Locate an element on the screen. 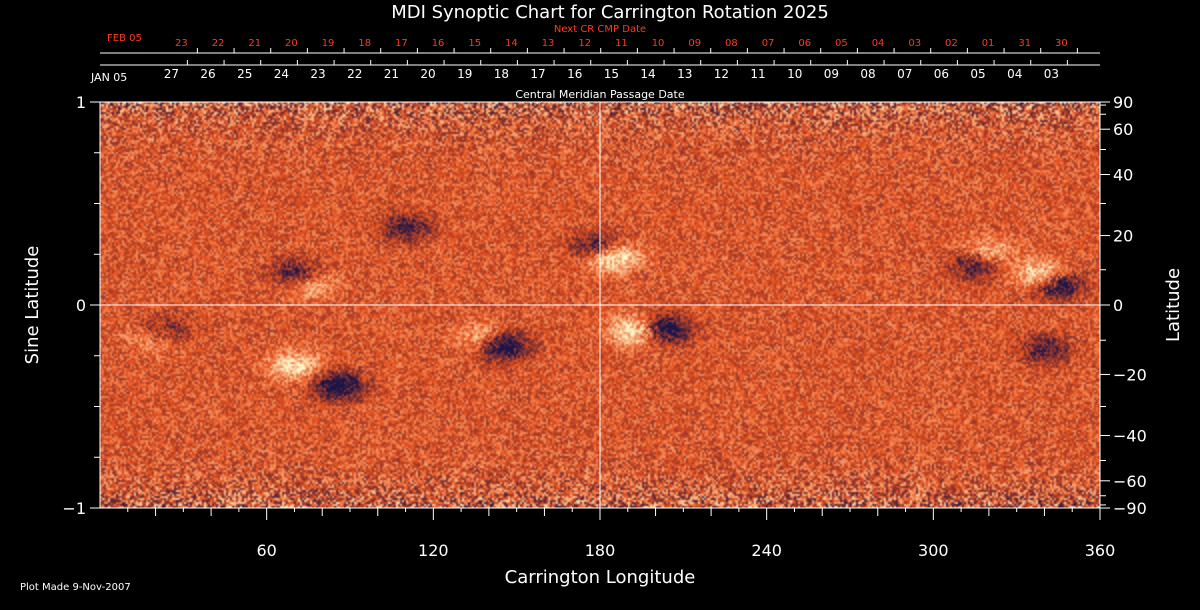  cmp-axis-label: Central Meridian Passage Date is located at coordinates (599, 94).